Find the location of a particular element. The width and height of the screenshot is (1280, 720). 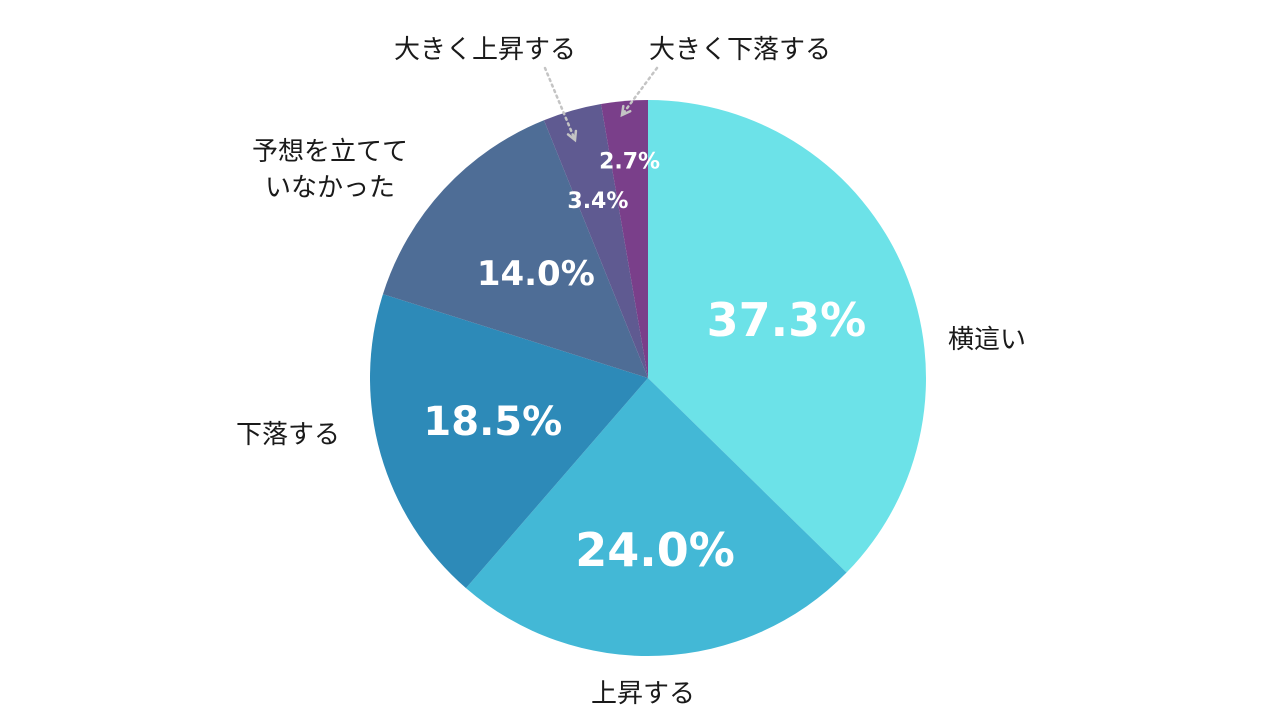

slice-category-label: 横這い is located at coordinates (987, 340).